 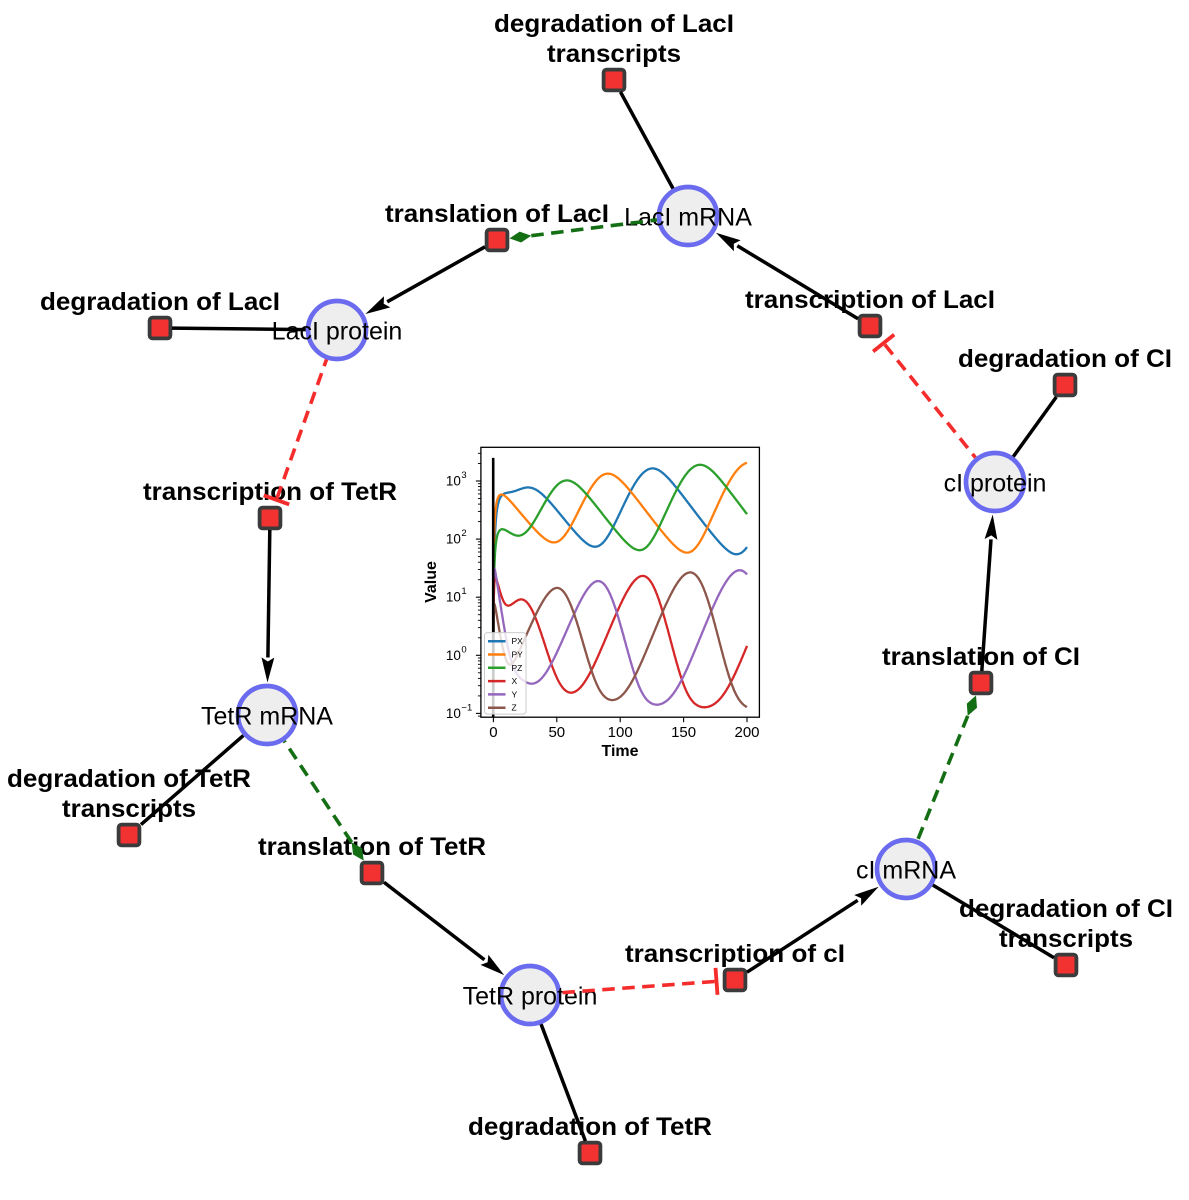 What do you see at coordinates (431, 582) in the screenshot?
I see `svg-text: Value` at bounding box center [431, 582].